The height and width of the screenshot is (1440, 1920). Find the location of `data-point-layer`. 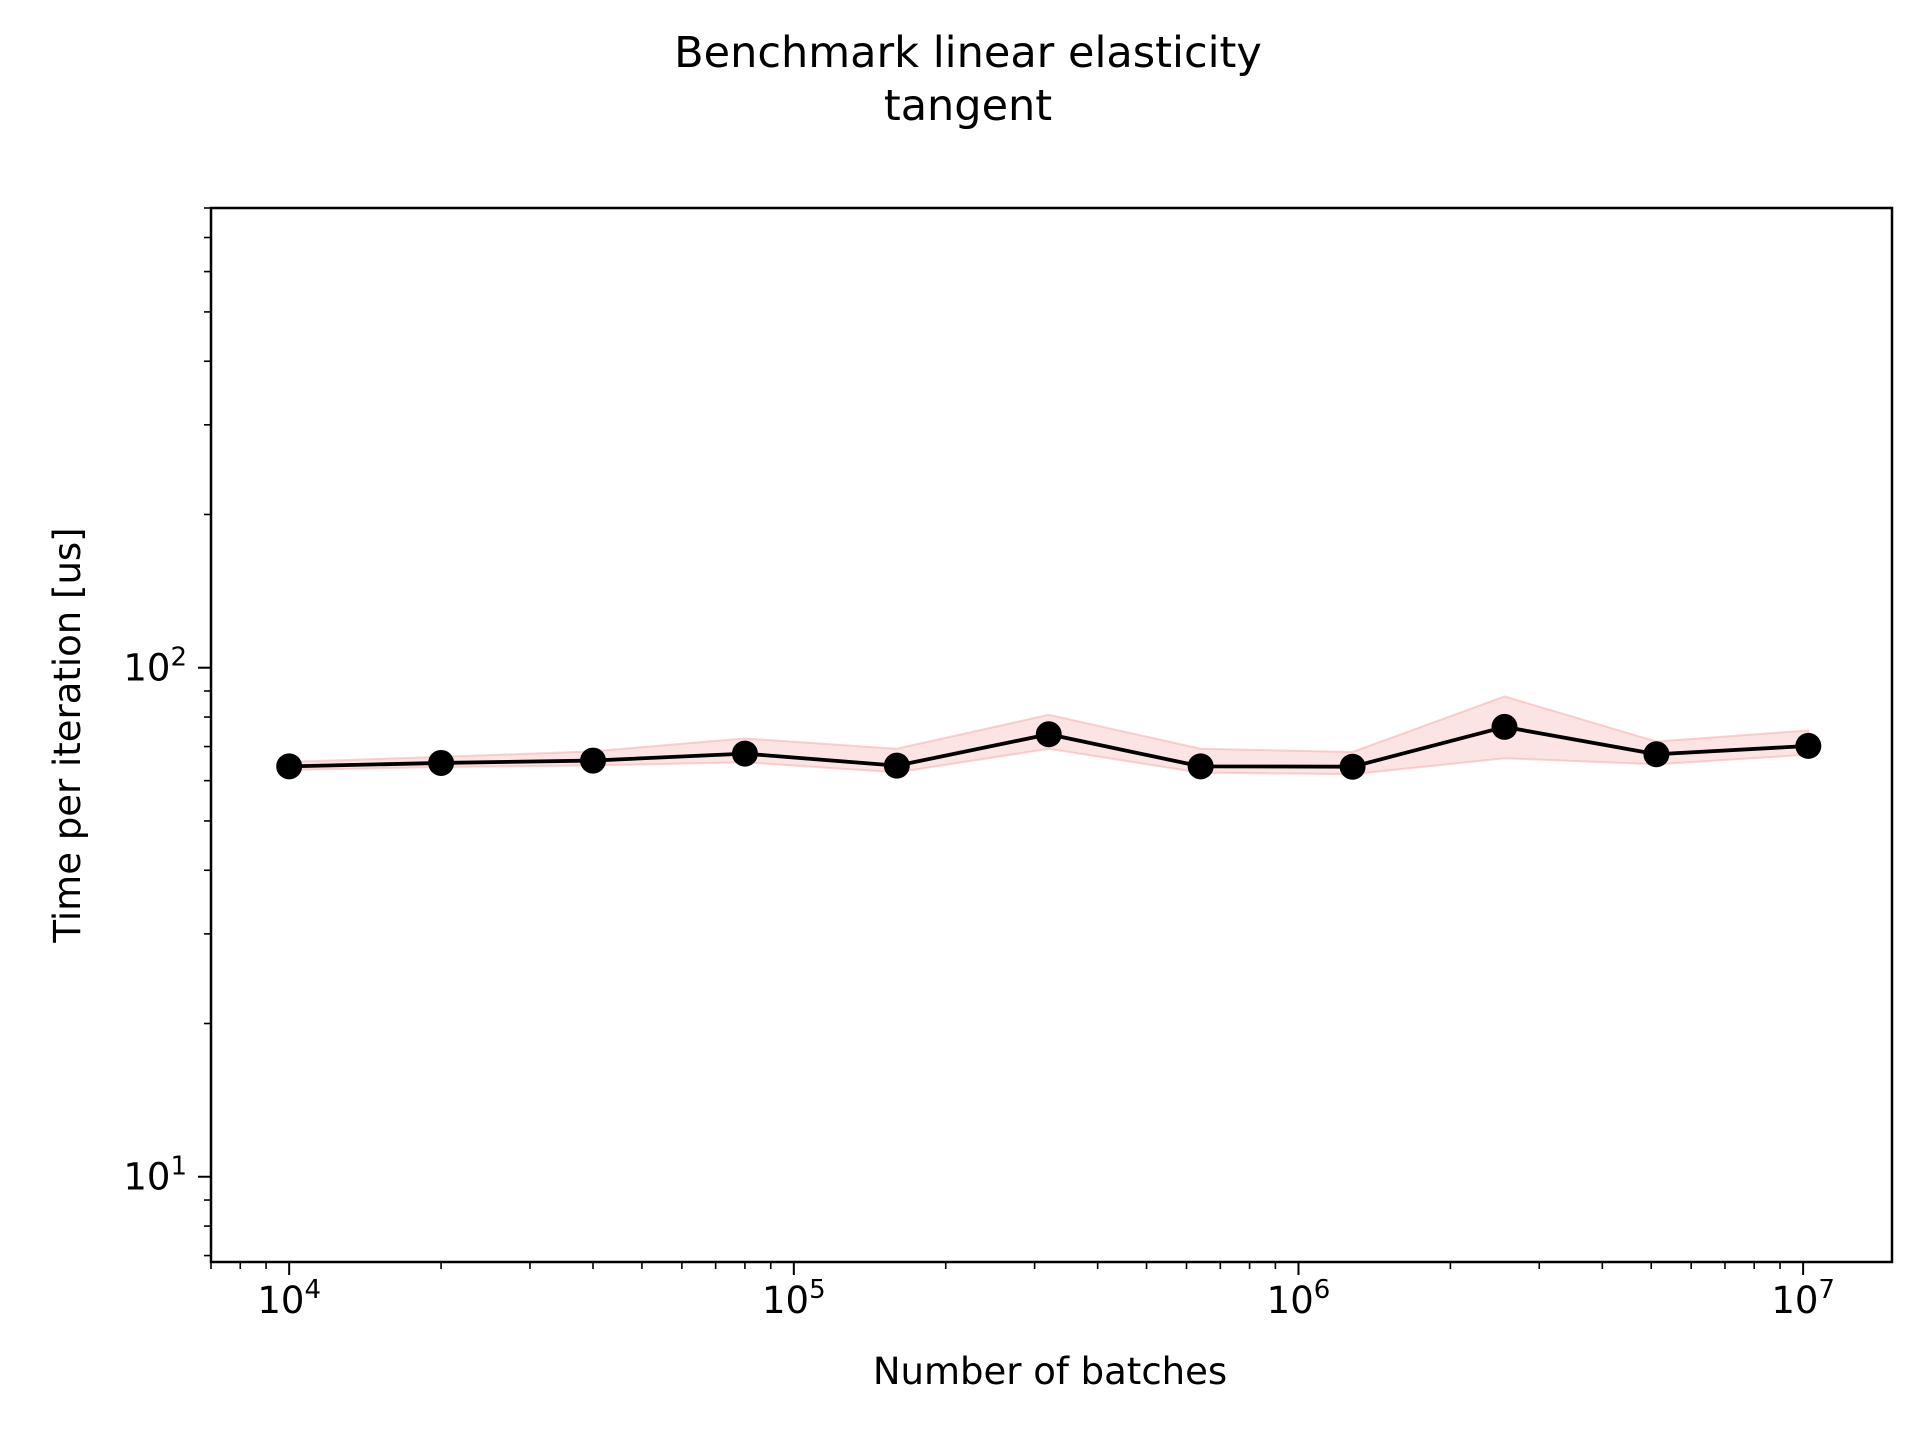

data-point-layer is located at coordinates (1049, 746).